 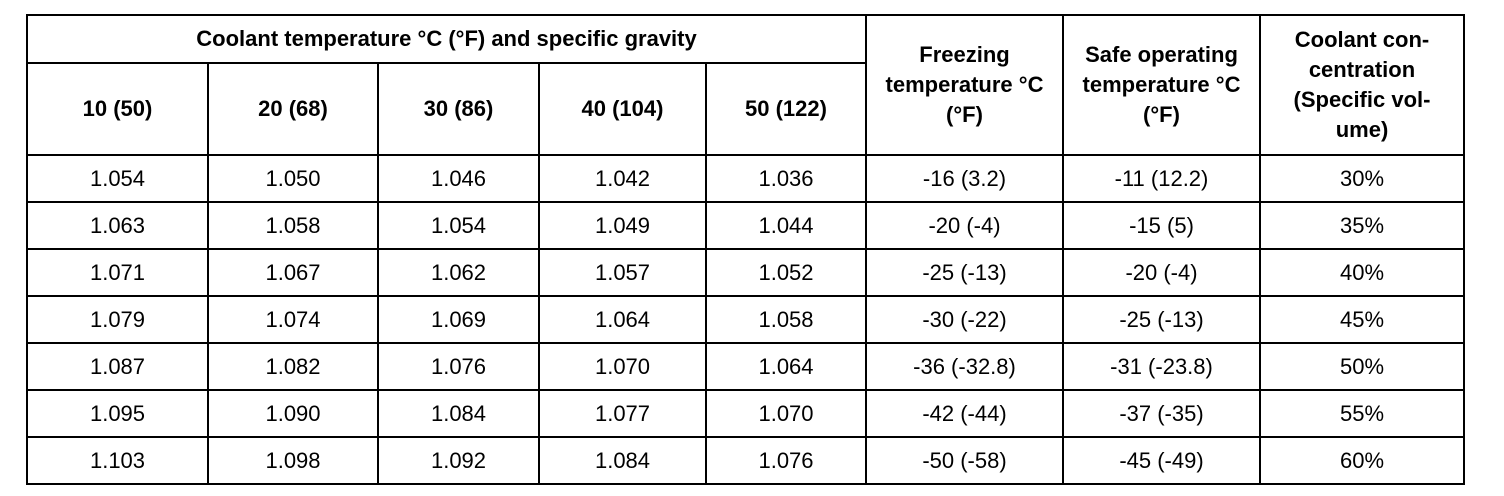 What do you see at coordinates (786, 109) in the screenshot?
I see `temp-column-header: 50 (122)` at bounding box center [786, 109].